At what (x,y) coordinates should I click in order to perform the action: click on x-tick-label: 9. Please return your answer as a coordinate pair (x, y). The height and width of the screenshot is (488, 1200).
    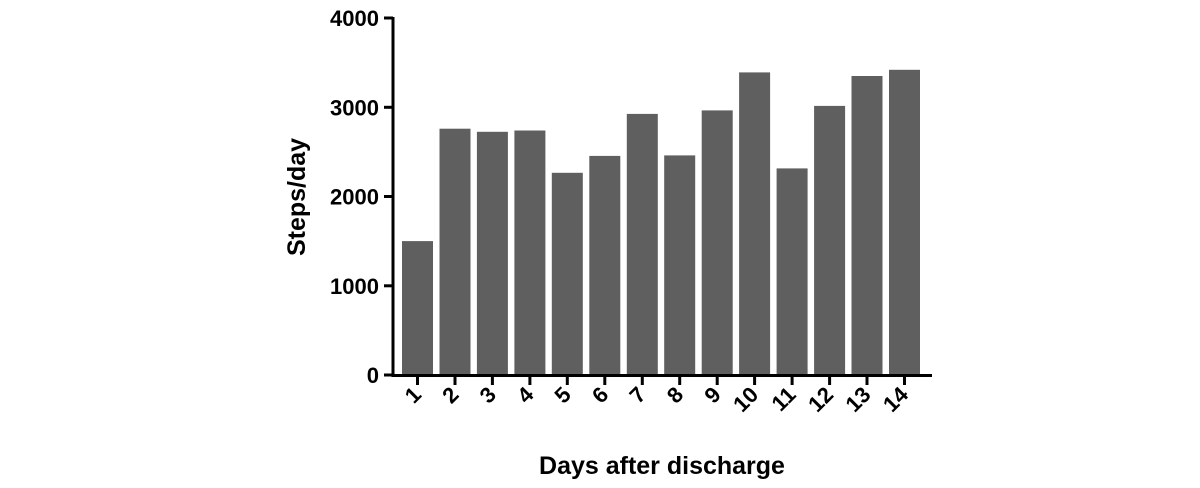
    Looking at the image, I should click on (712, 395).